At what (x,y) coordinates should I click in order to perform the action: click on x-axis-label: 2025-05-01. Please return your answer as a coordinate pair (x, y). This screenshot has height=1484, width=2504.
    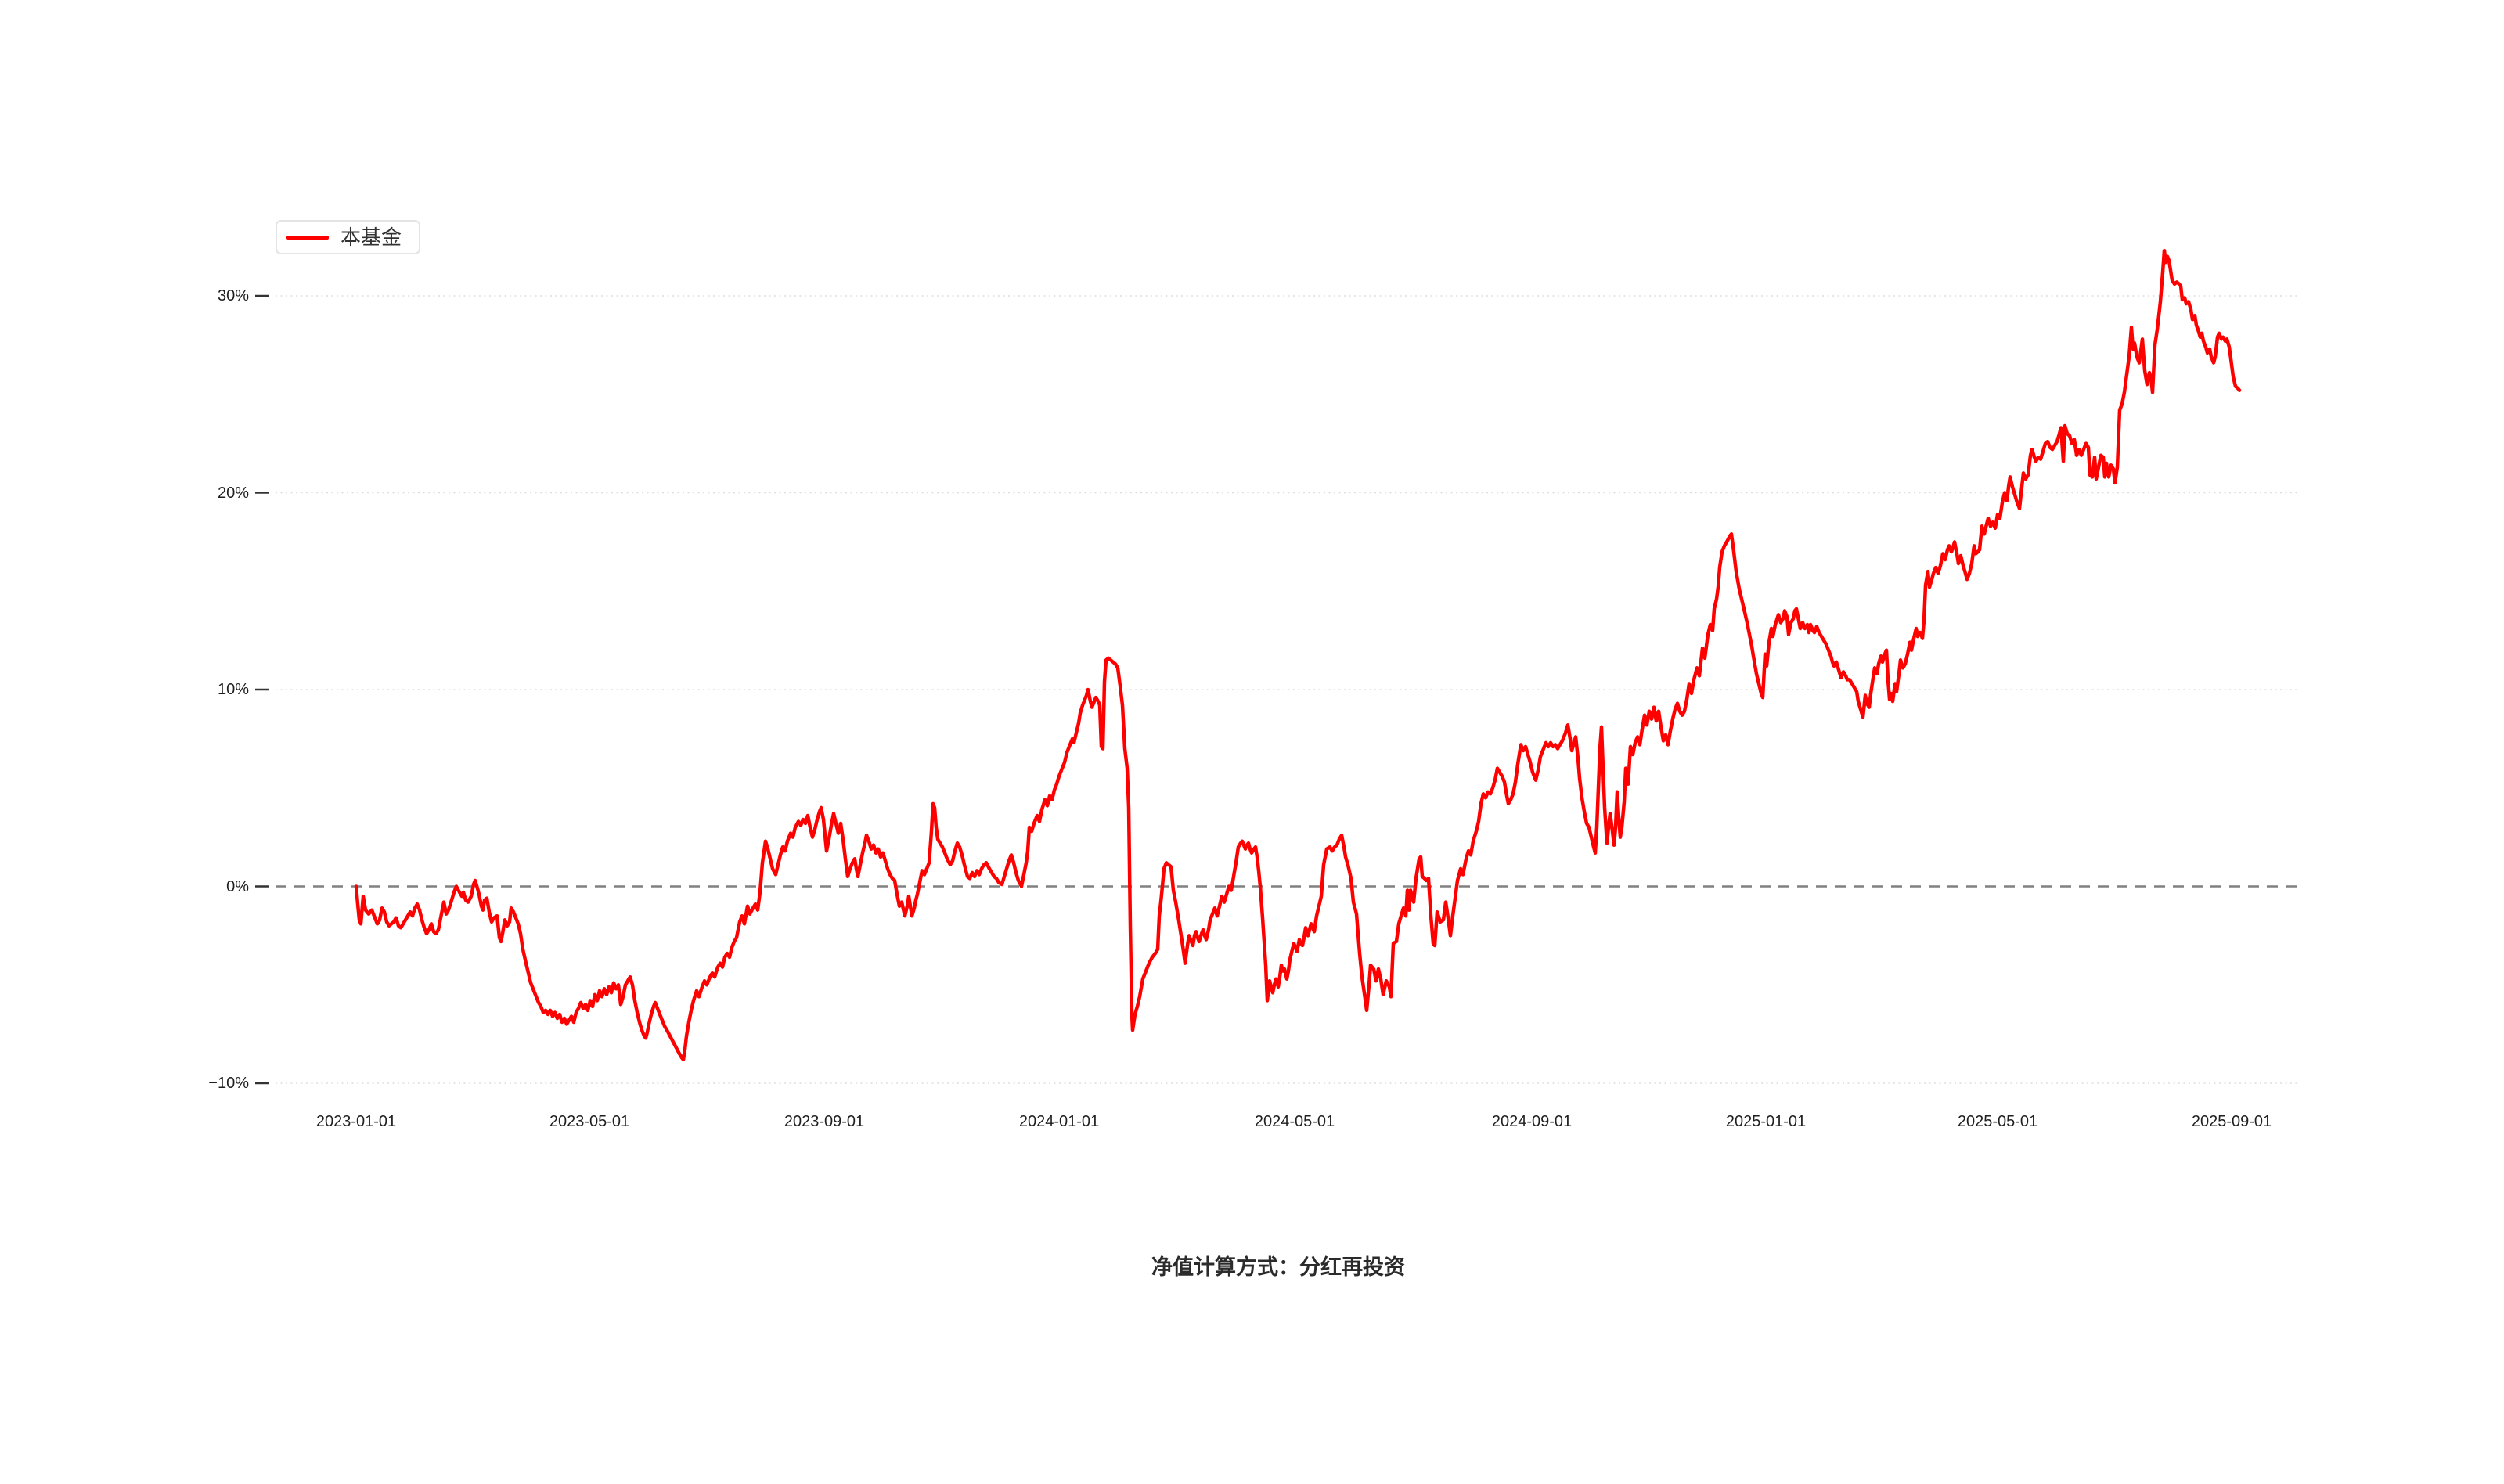
    Looking at the image, I should click on (1997, 1121).